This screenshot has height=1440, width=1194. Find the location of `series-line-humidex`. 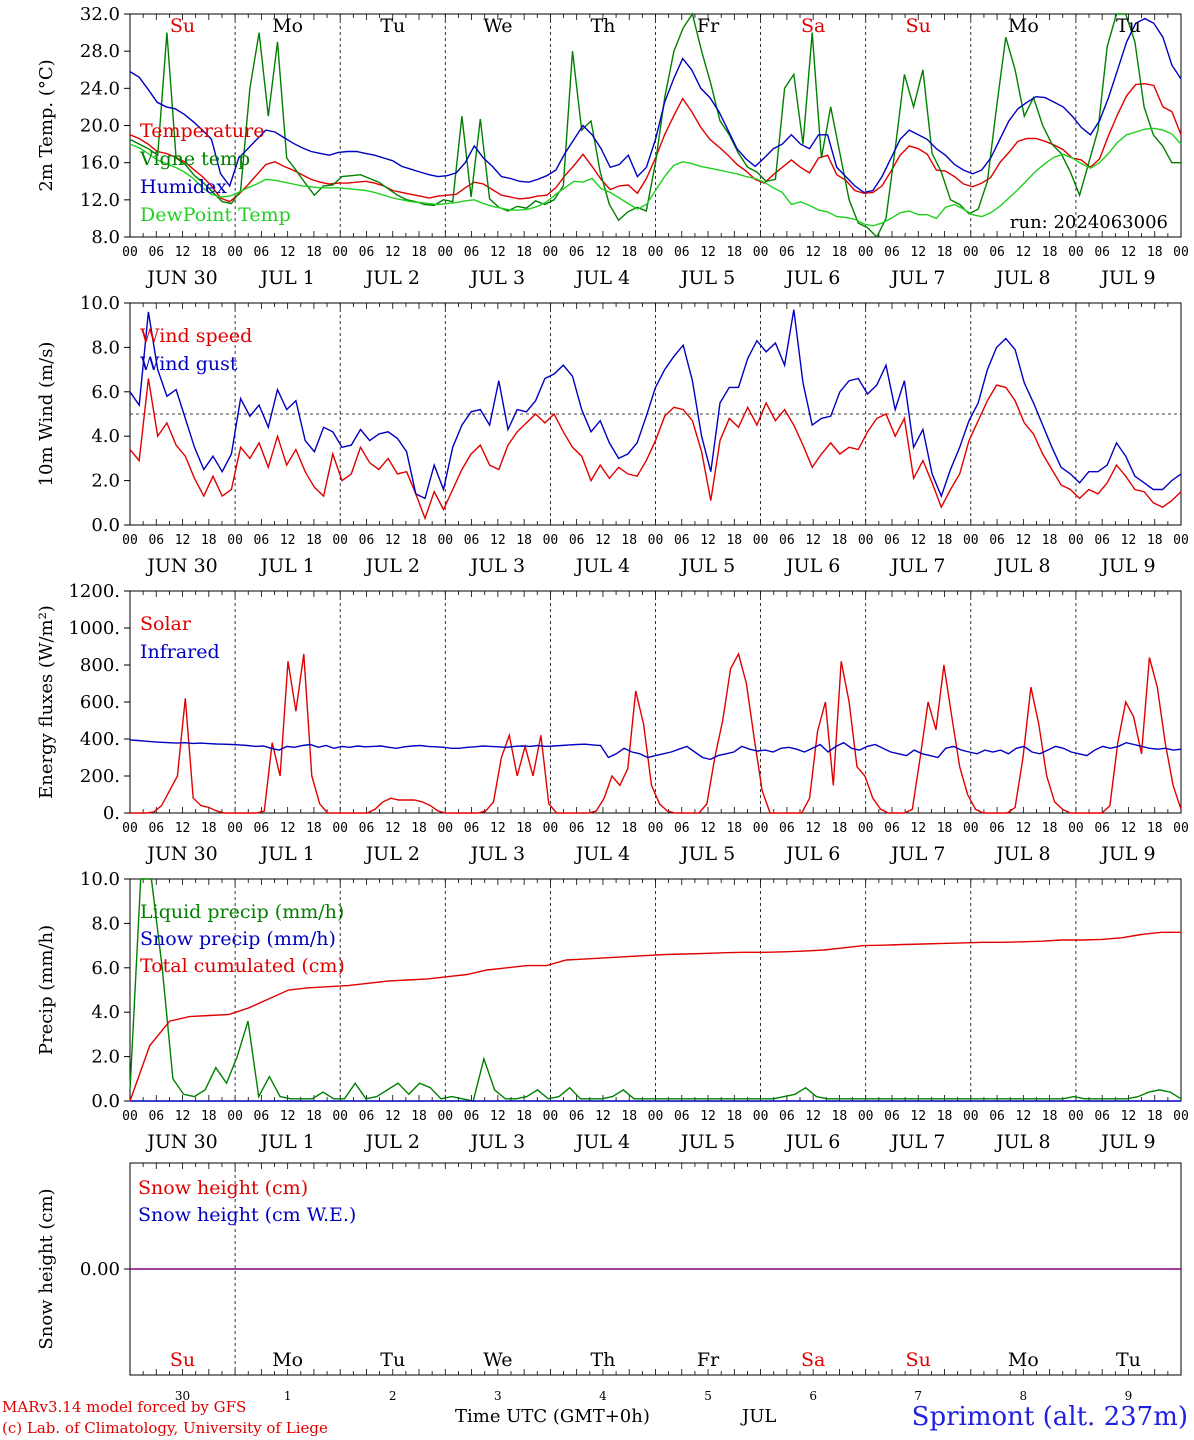

series-line-humidex is located at coordinates (655, 105).